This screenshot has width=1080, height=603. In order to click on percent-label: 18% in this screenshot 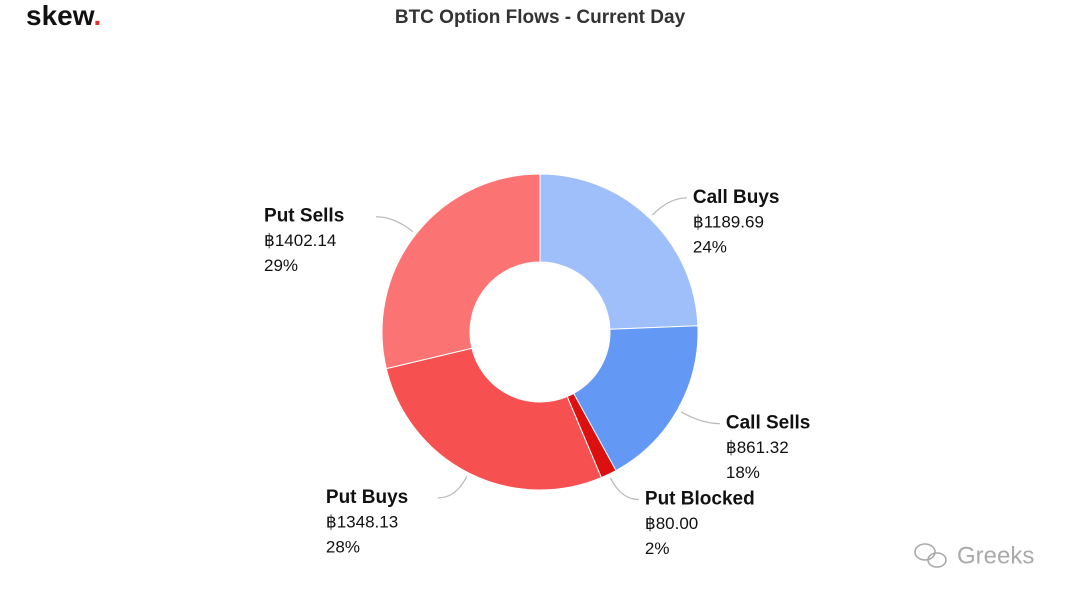, I will do `click(743, 472)`.